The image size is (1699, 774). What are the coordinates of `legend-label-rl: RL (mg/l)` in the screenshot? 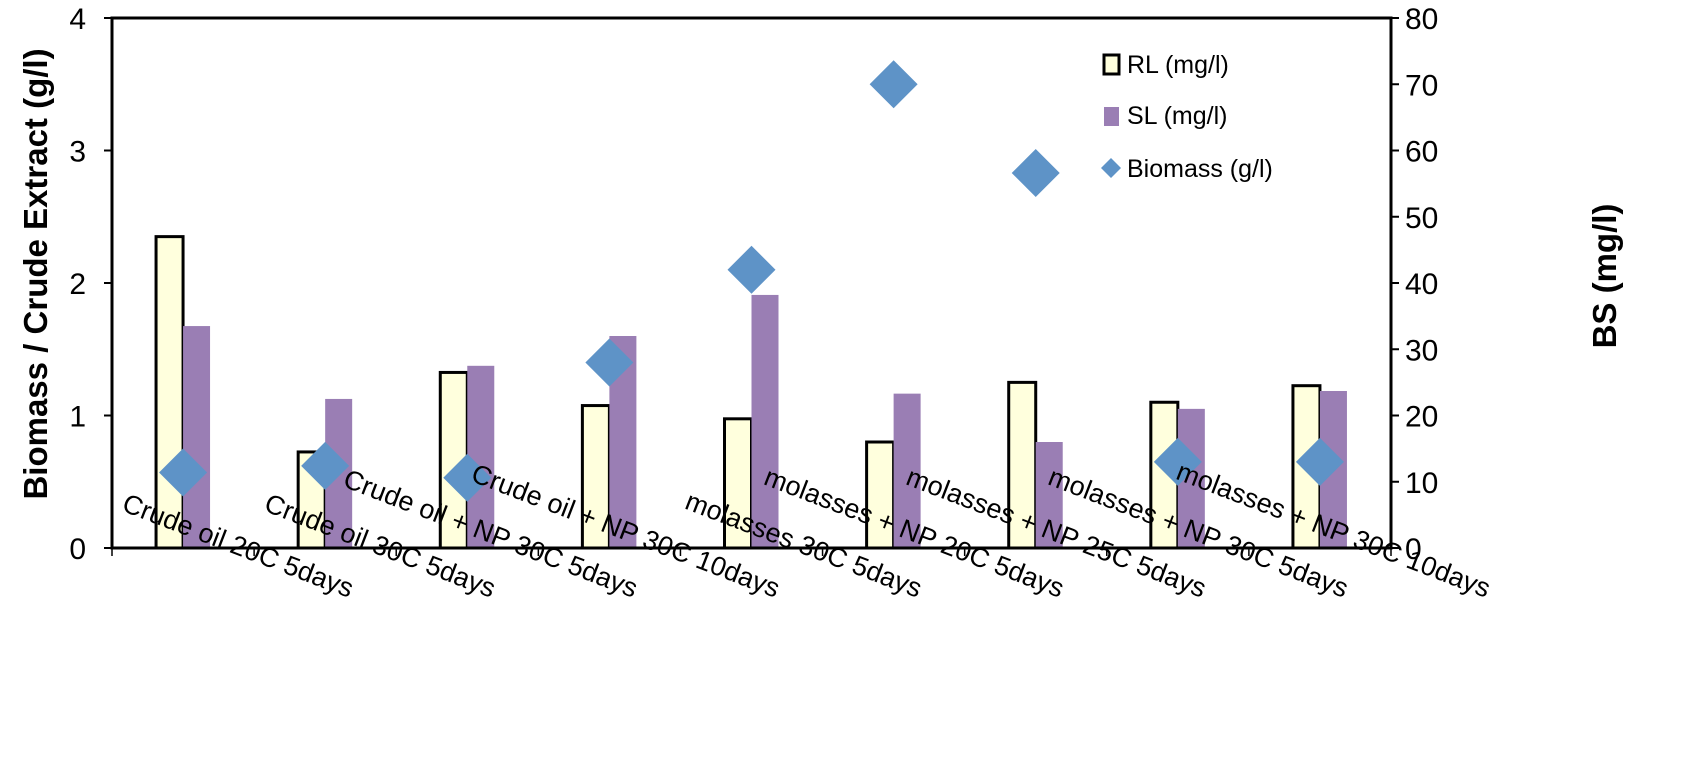 It's located at (1178, 65).